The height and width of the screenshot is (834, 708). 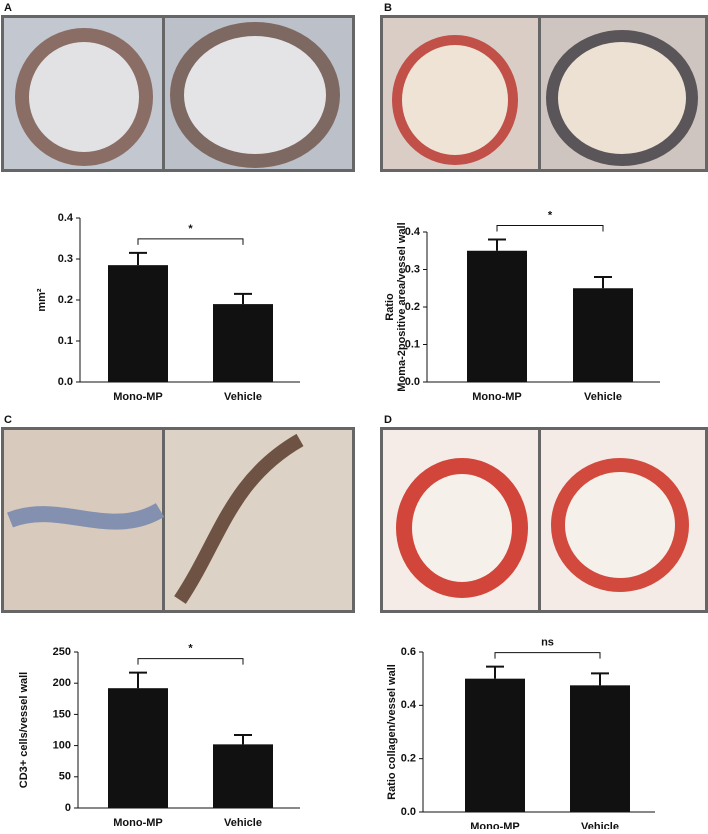 I want to click on annotation: ns, so click(x=547, y=643).